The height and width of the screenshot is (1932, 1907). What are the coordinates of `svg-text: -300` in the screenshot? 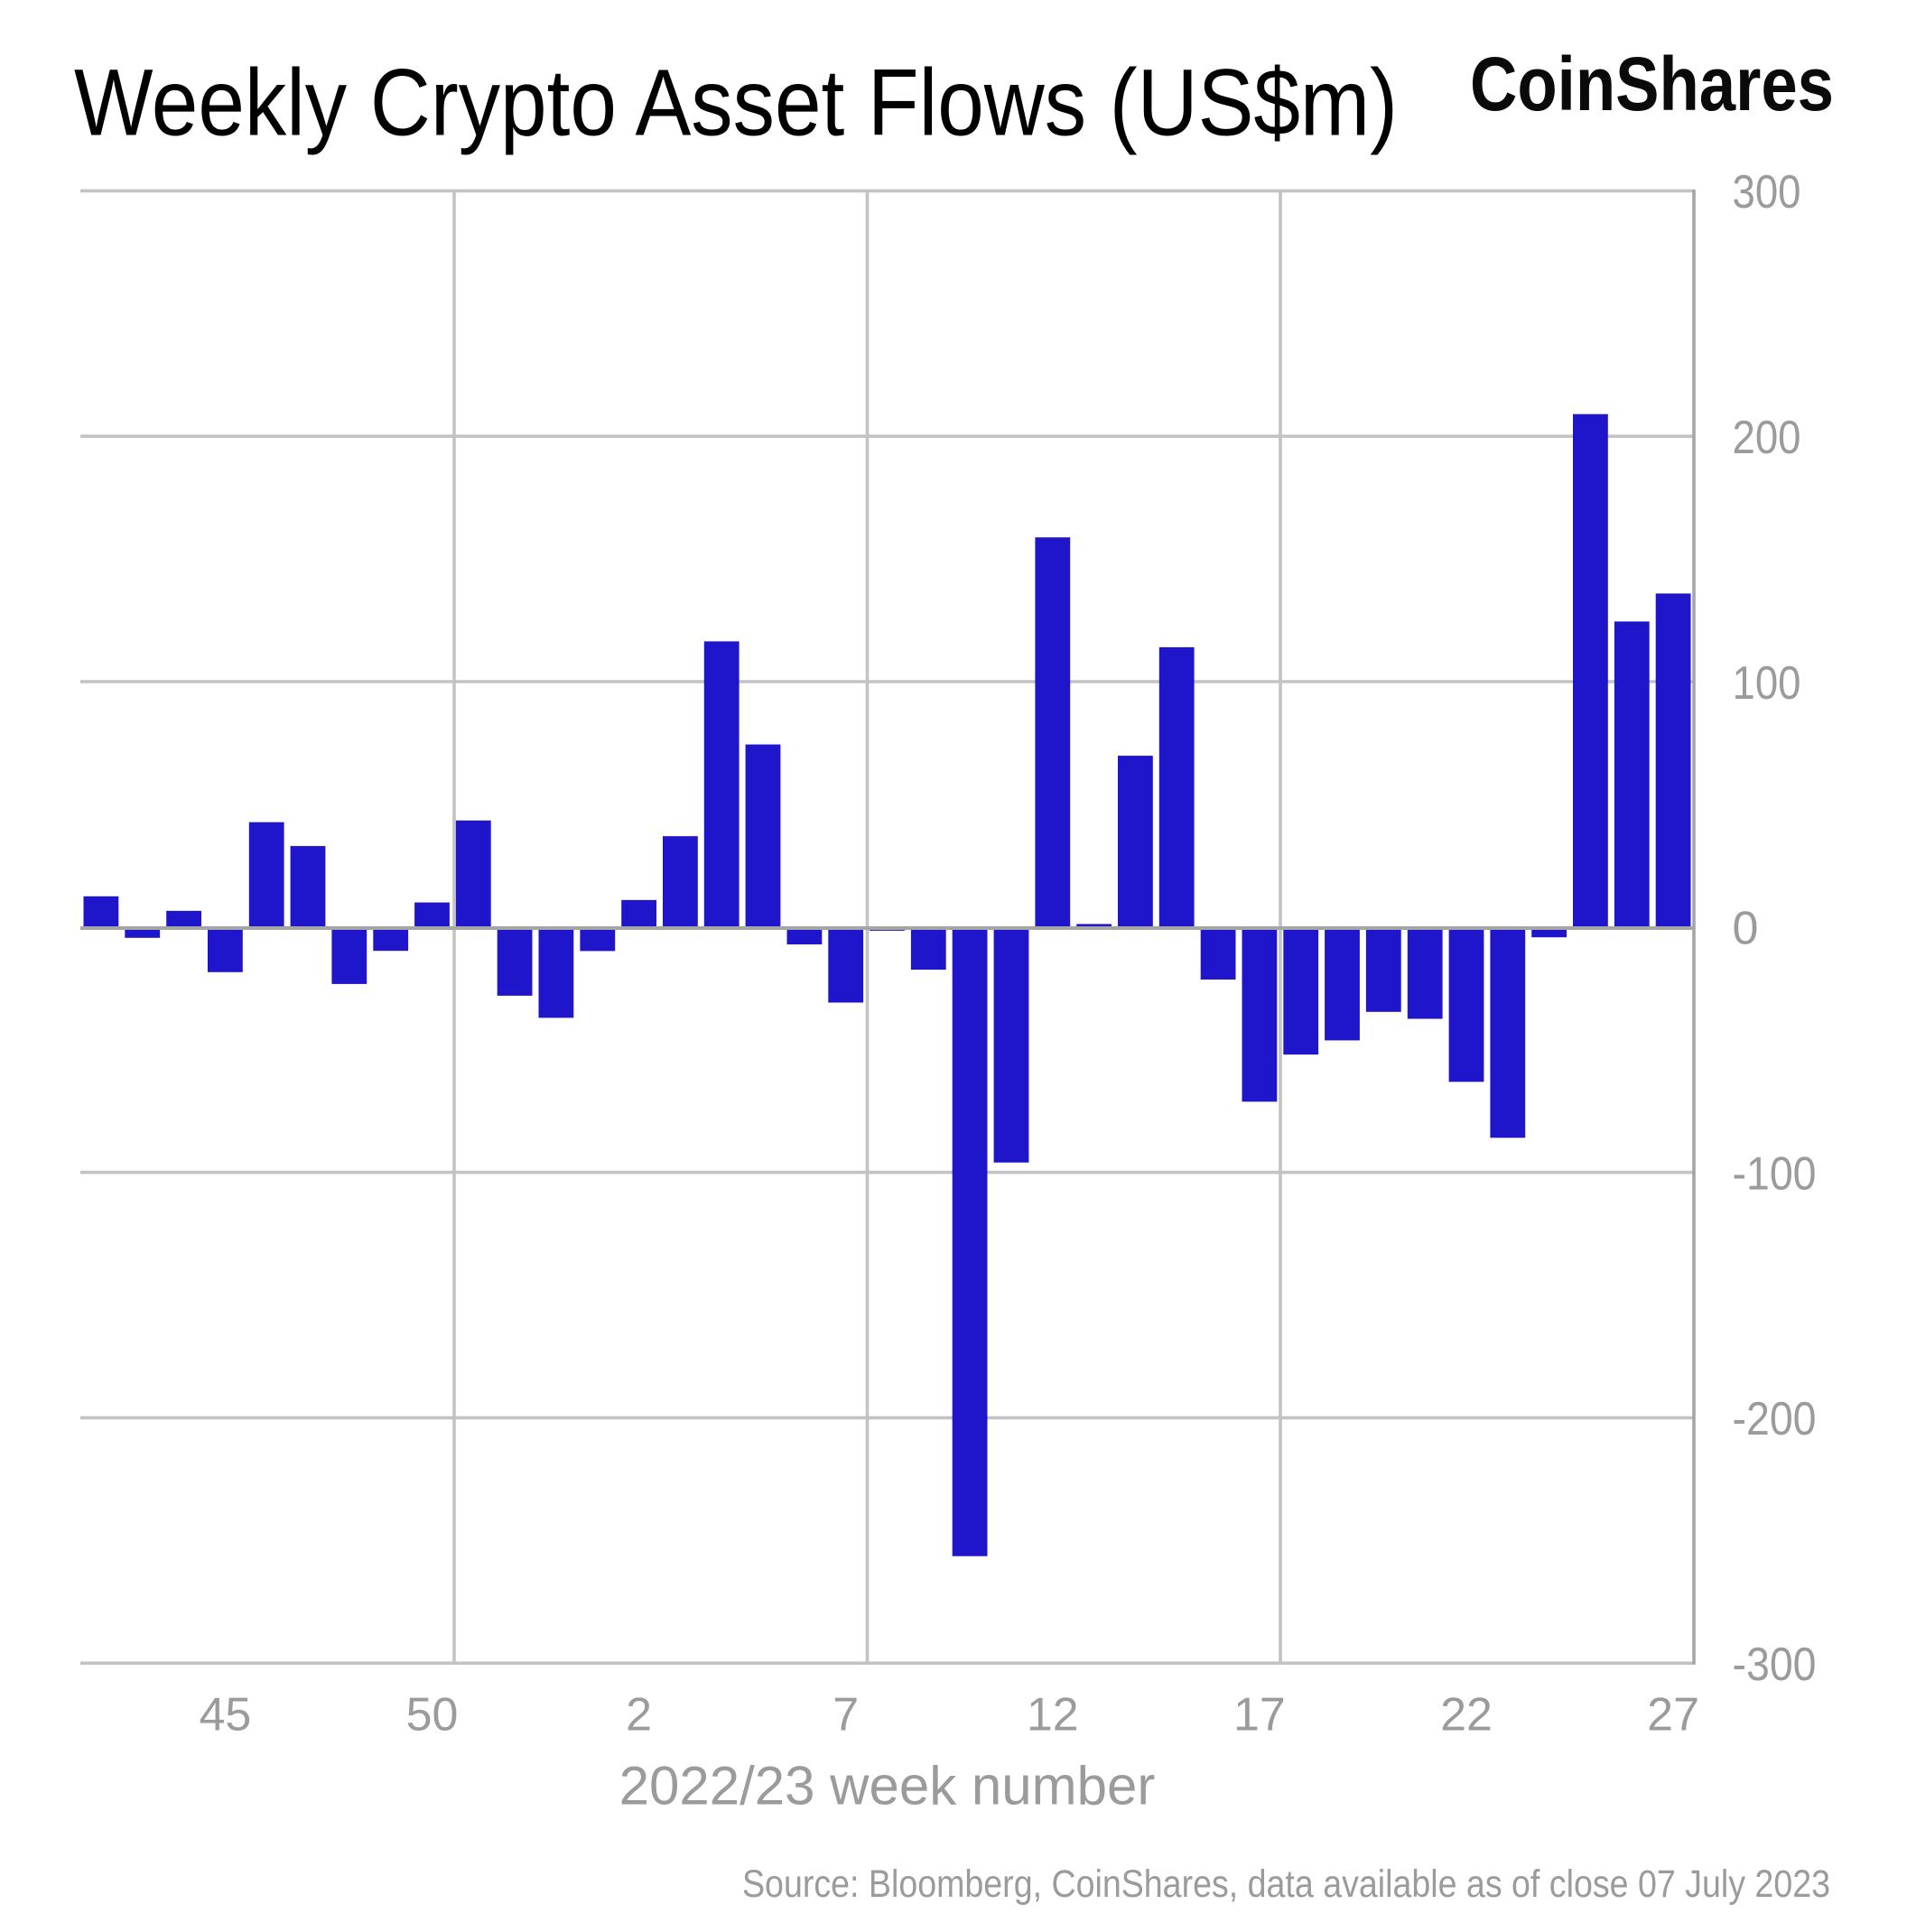 It's located at (1775, 1665).